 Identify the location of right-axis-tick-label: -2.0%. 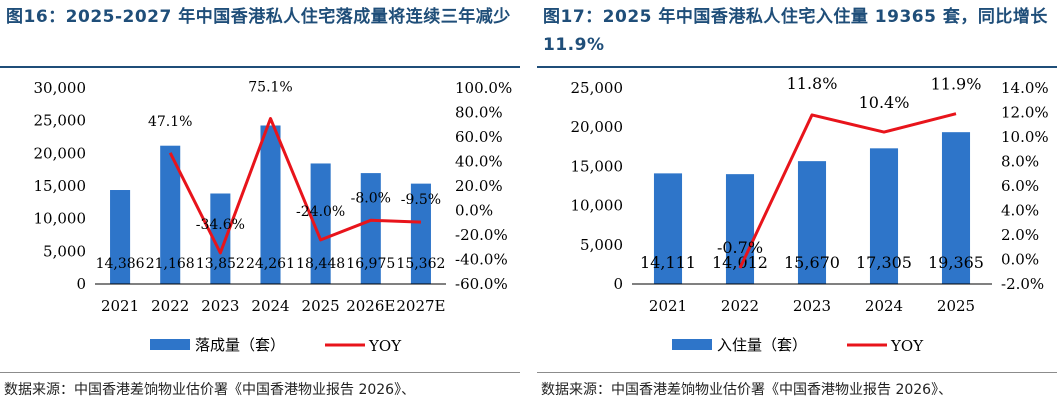
(1022, 284).